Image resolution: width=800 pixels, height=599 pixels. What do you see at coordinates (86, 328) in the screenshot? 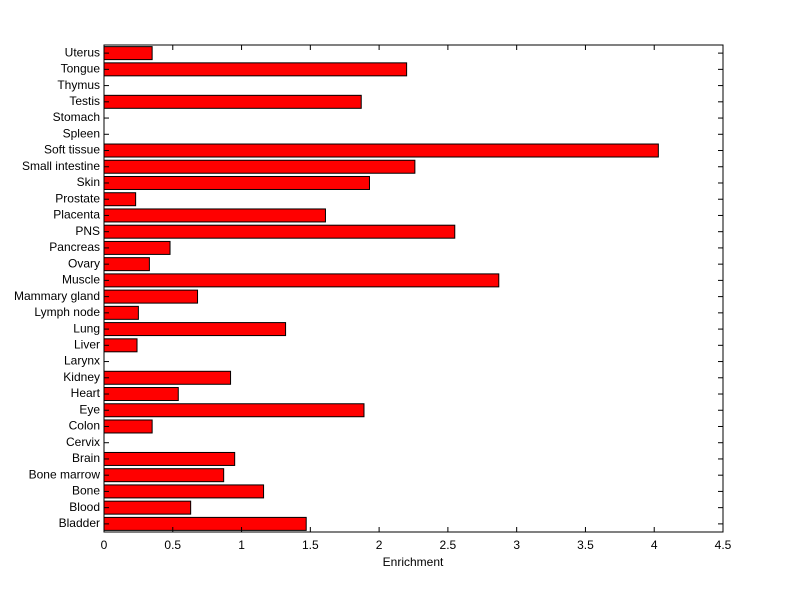
I see `y-tick-label: Lung` at bounding box center [86, 328].